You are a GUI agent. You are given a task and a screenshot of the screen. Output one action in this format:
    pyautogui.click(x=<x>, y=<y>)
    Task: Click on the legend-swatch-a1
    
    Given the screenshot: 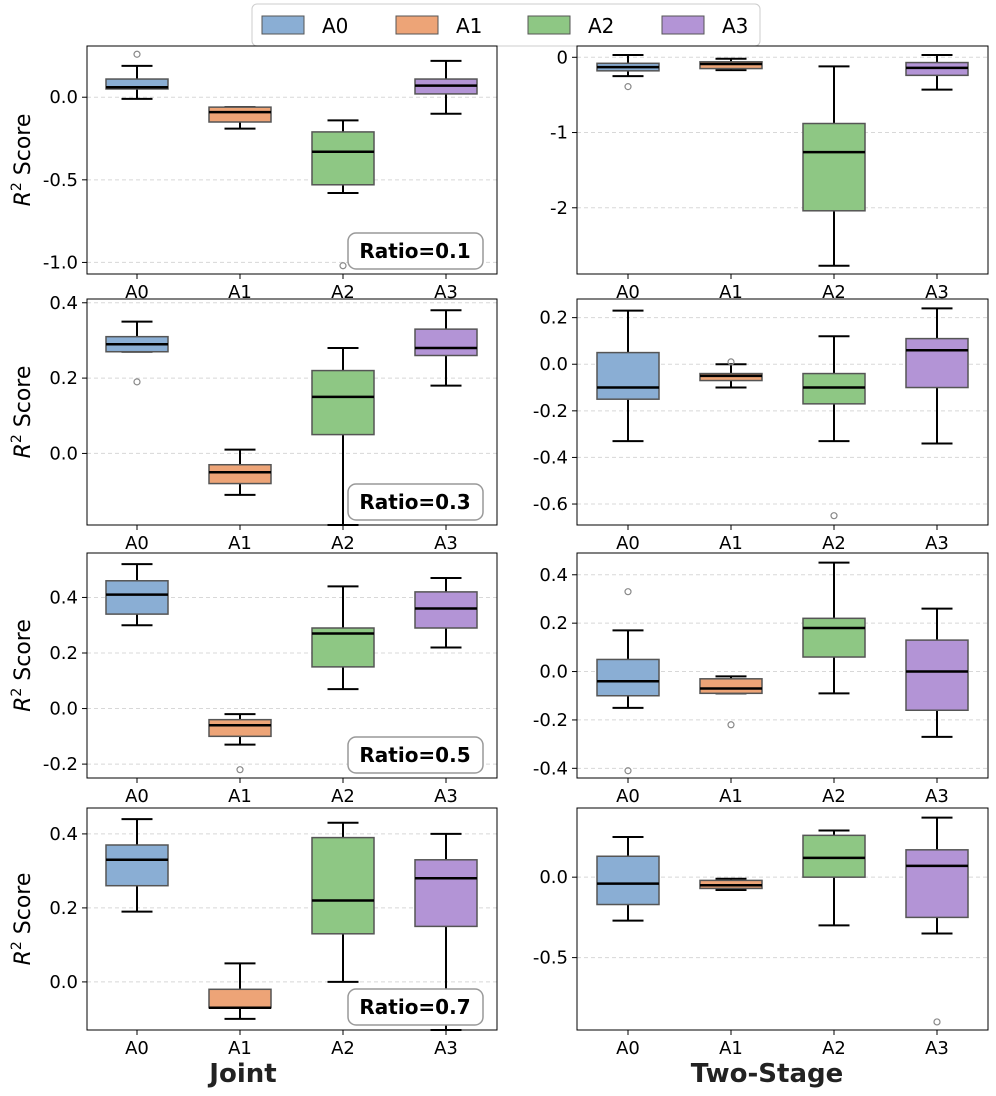 What is the action you would take?
    pyautogui.click(x=417, y=25)
    